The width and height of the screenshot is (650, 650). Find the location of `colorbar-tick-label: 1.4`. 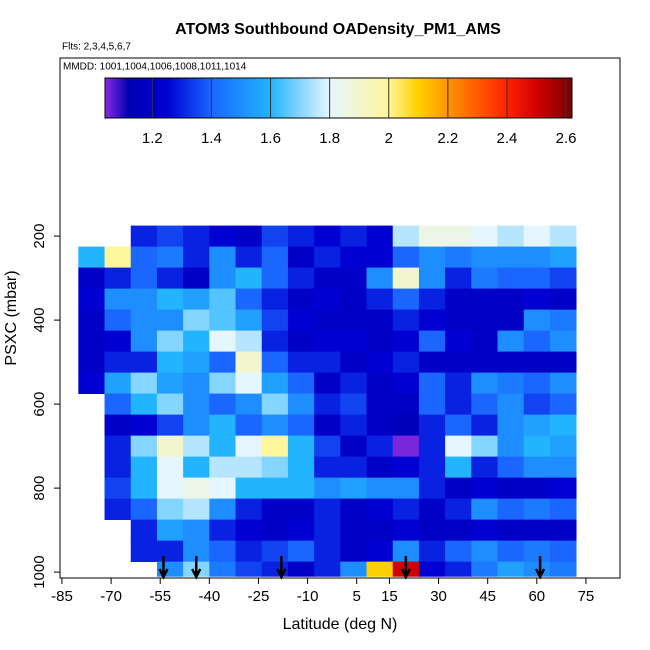

colorbar-tick-label: 1.4 is located at coordinates (211, 138).